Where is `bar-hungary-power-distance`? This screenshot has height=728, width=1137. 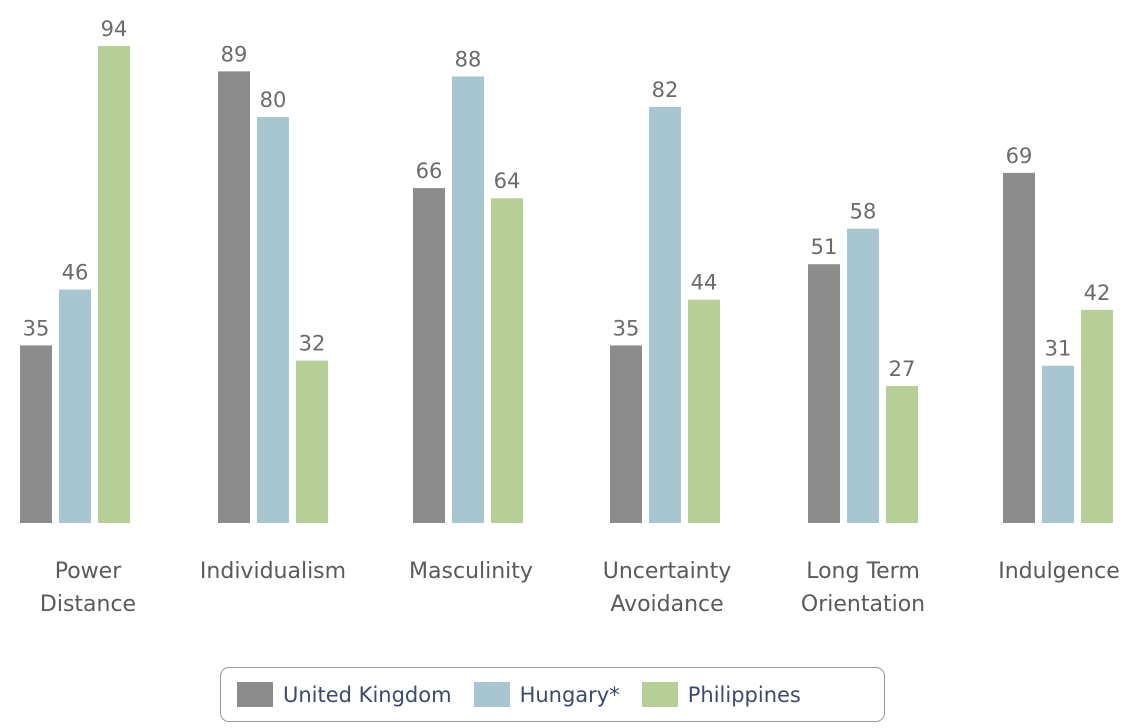
bar-hungary-power-distance is located at coordinates (75, 406).